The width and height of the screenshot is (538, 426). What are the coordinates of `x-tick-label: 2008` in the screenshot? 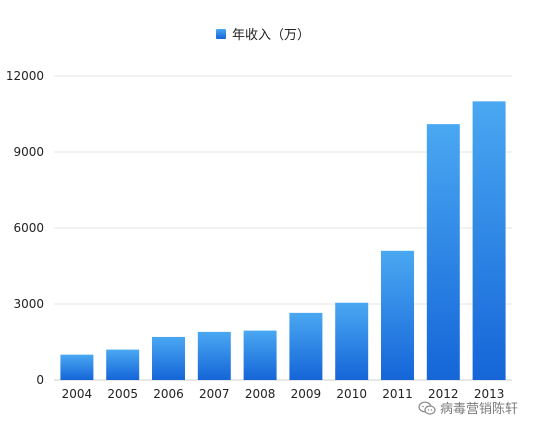 It's located at (260, 394).